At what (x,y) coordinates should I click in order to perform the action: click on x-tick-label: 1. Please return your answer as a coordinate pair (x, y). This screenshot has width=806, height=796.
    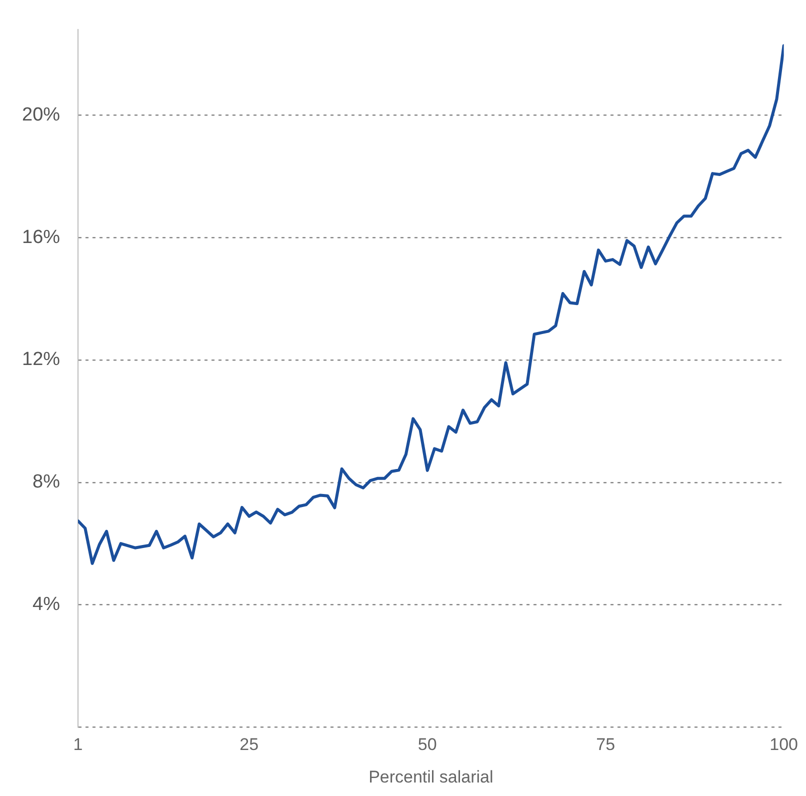
    Looking at the image, I should click on (78, 744).